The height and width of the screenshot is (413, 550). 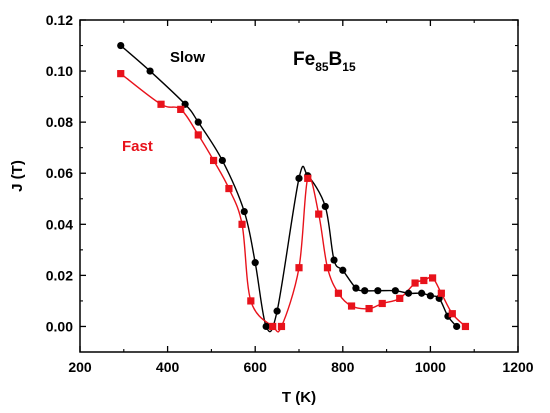 I want to click on y-tick-label: 0.02, so click(x=59, y=275).